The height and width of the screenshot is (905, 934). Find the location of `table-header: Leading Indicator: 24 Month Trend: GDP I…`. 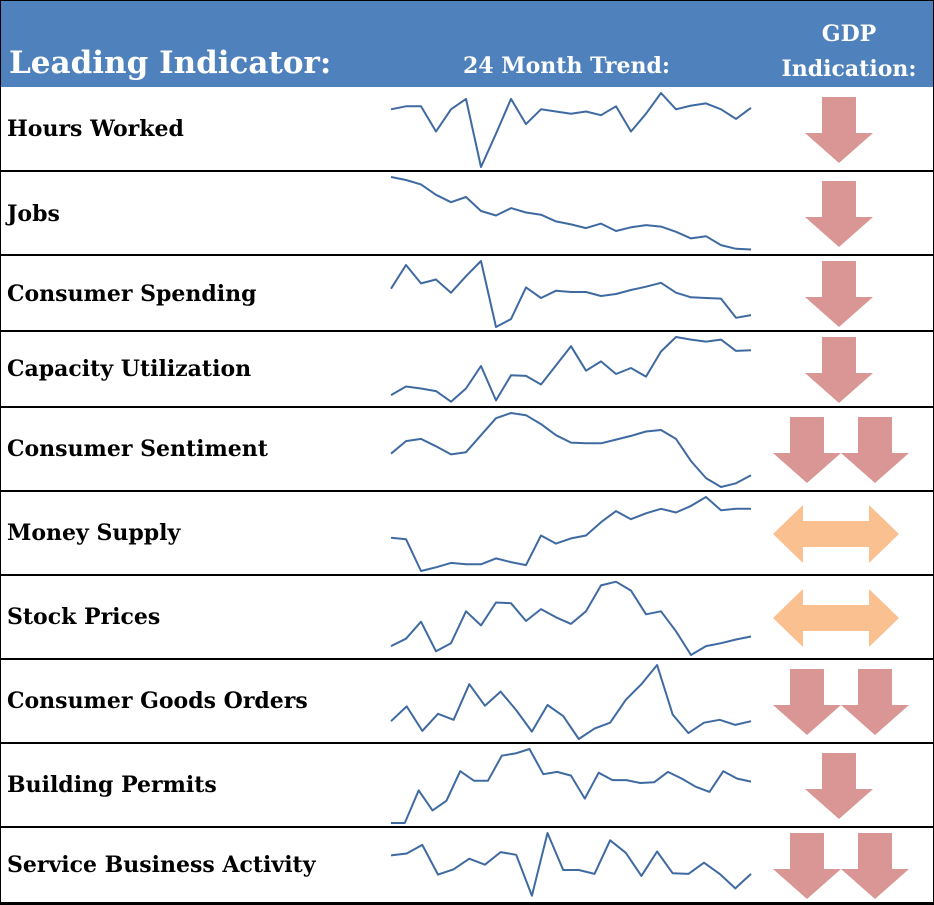

table-header: Leading Indicator: 24 Month Trend: GDP I… is located at coordinates (467, 44).